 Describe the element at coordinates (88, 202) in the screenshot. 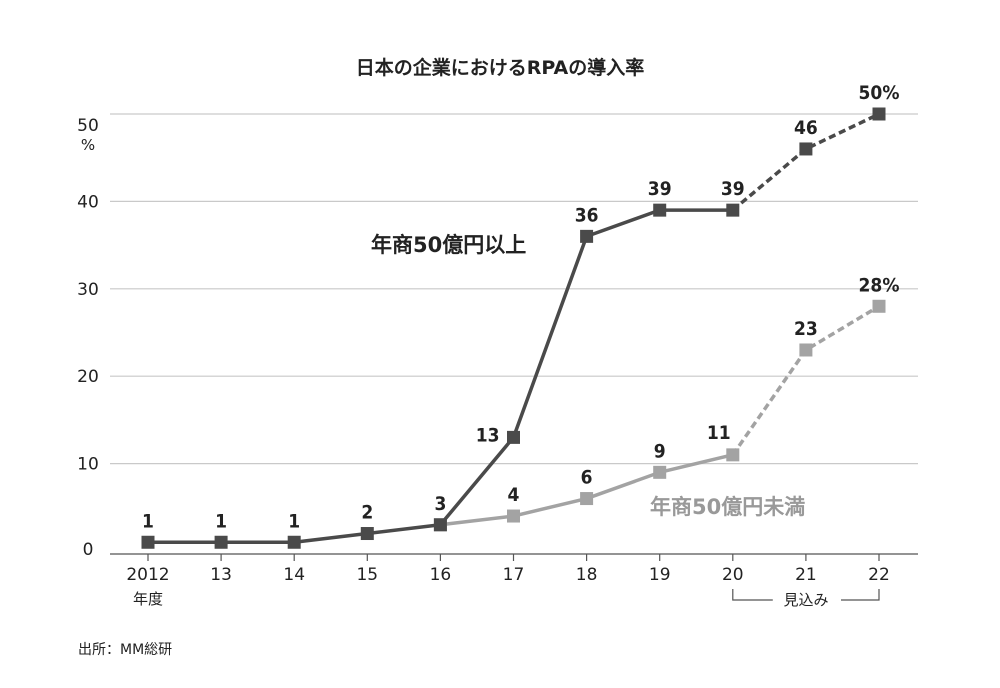

I see `y-tick-label-40: 40` at that location.